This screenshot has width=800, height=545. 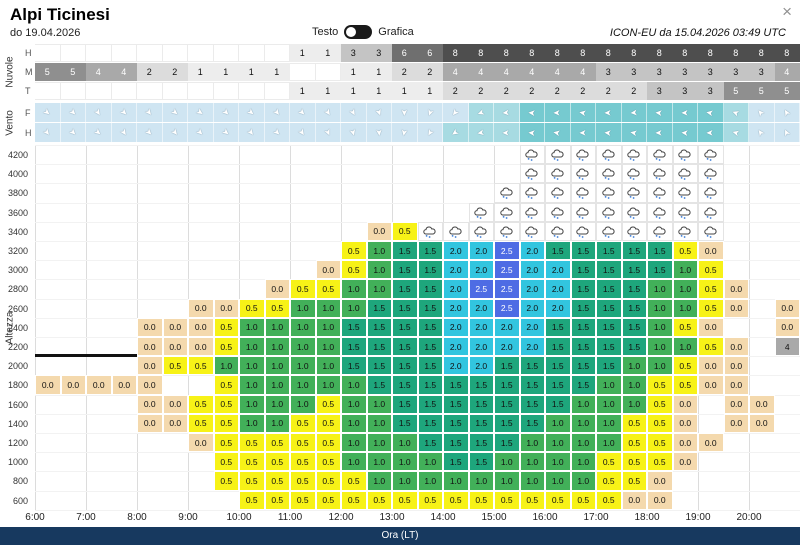 What do you see at coordinates (545, 517) in the screenshot?
I see `time-tick-label: 16:00` at bounding box center [545, 517].